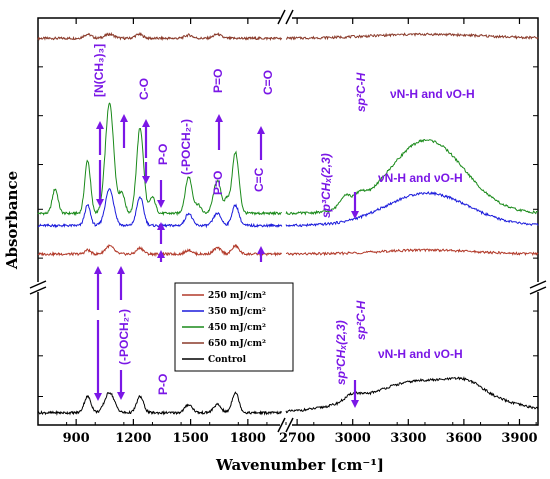 The image size is (550, 479). What do you see at coordinates (227, 360) in the screenshot?
I see `legend-label: Control` at bounding box center [227, 360].